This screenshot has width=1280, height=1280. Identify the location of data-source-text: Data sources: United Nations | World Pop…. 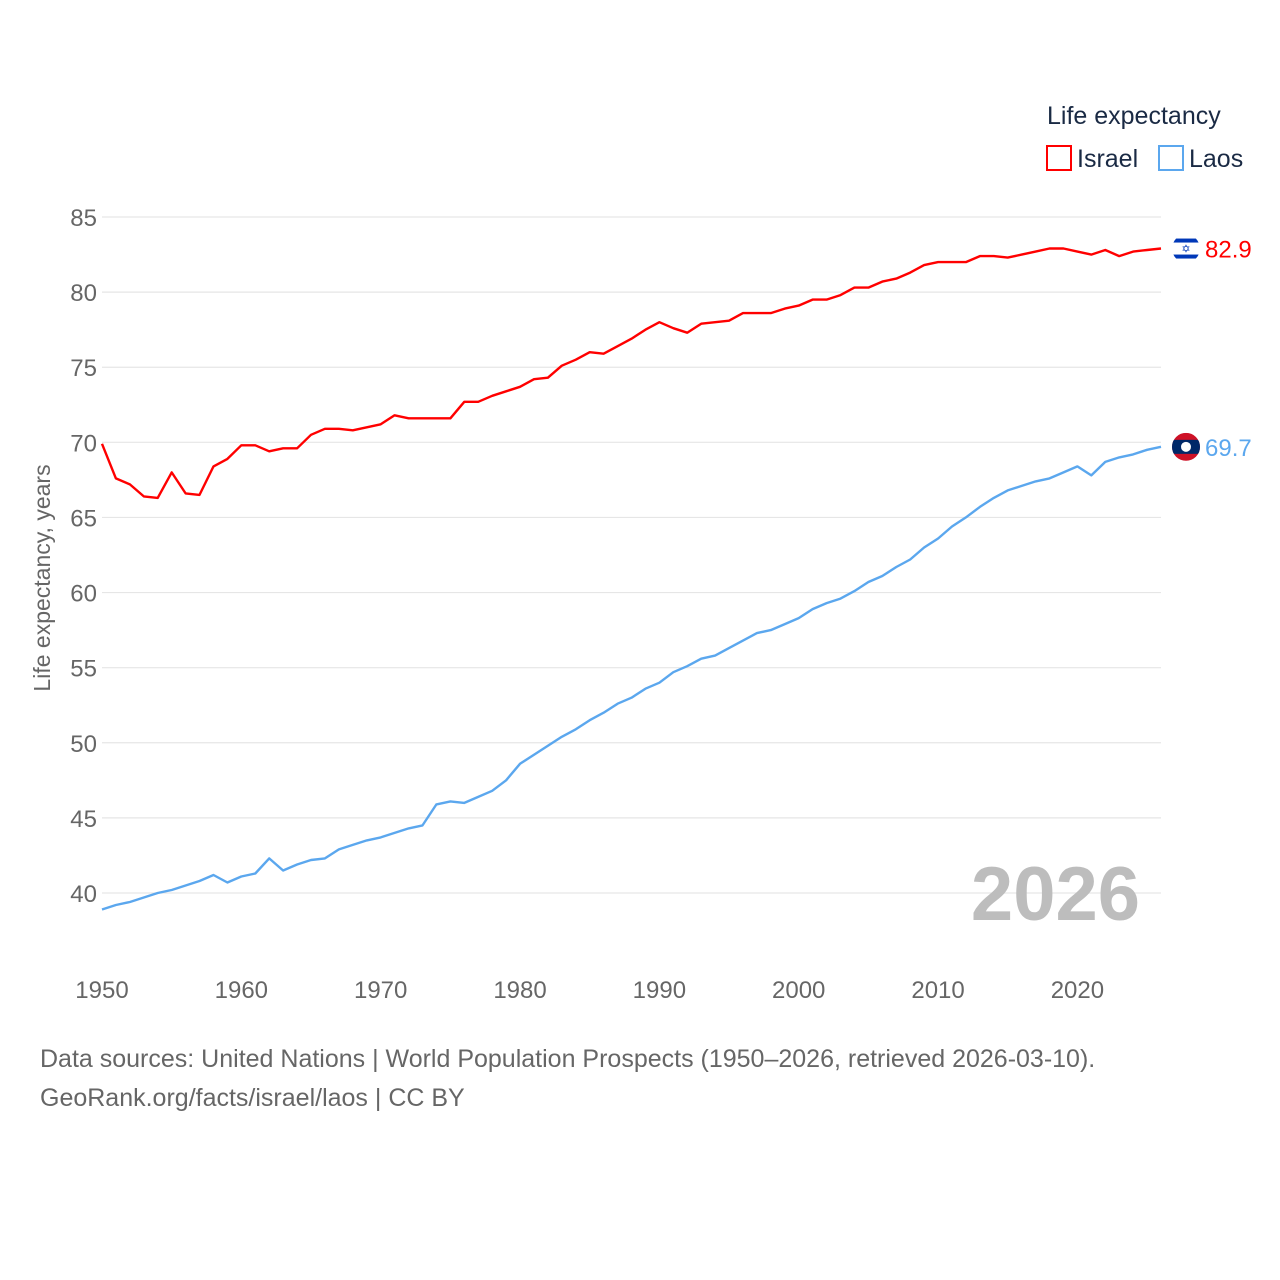
(568, 1059).